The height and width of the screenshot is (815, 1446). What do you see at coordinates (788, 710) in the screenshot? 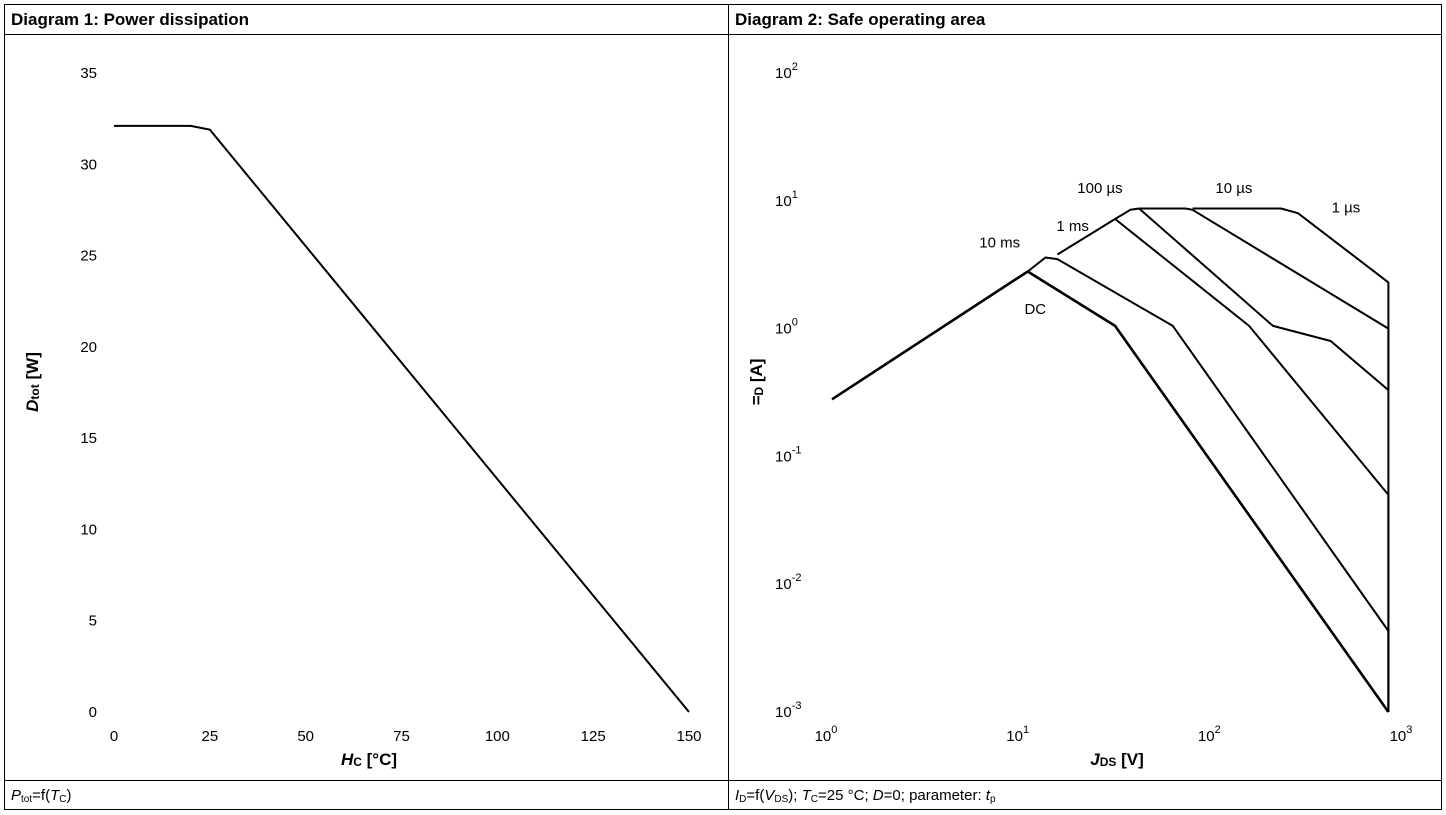
I see `diagram2-ytick-label: 10⁻³` at bounding box center [788, 710].